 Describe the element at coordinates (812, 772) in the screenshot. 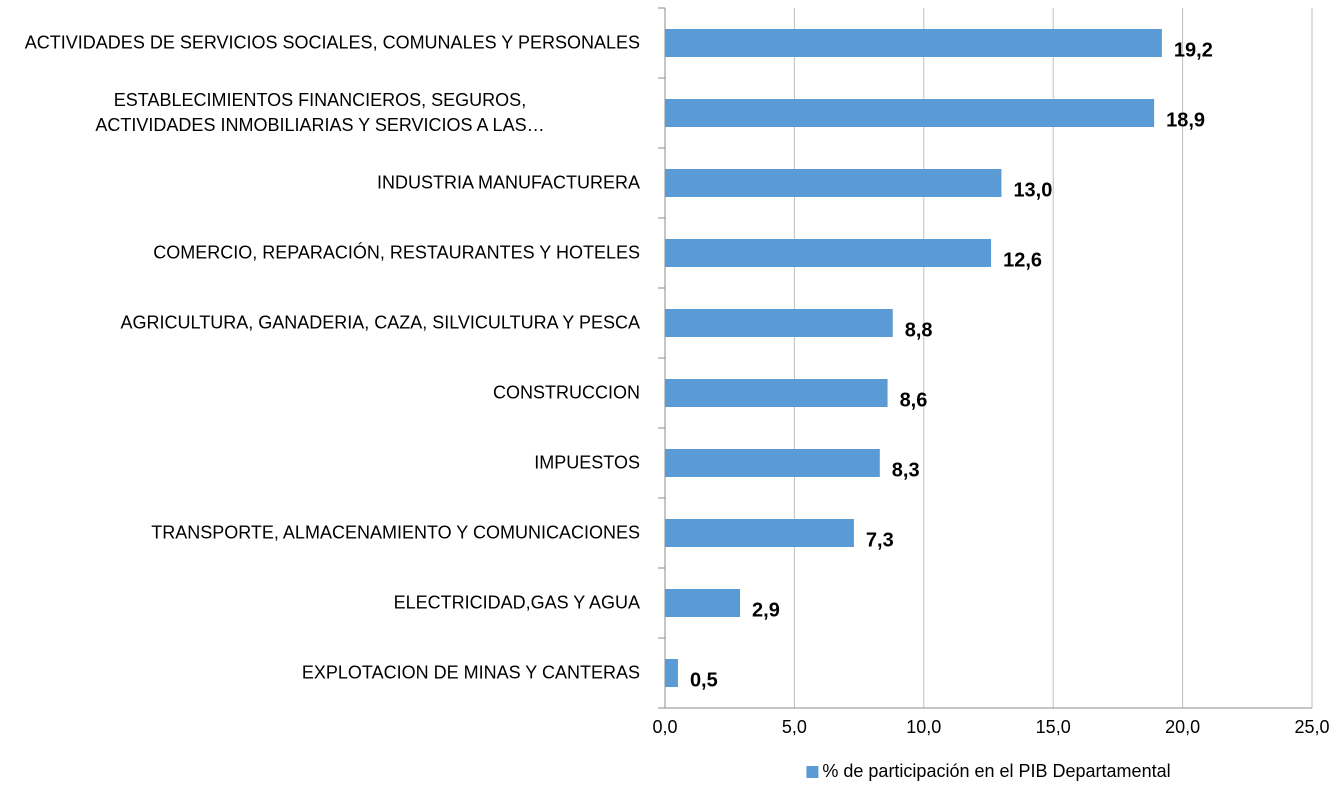

I see `legend-swatch` at that location.